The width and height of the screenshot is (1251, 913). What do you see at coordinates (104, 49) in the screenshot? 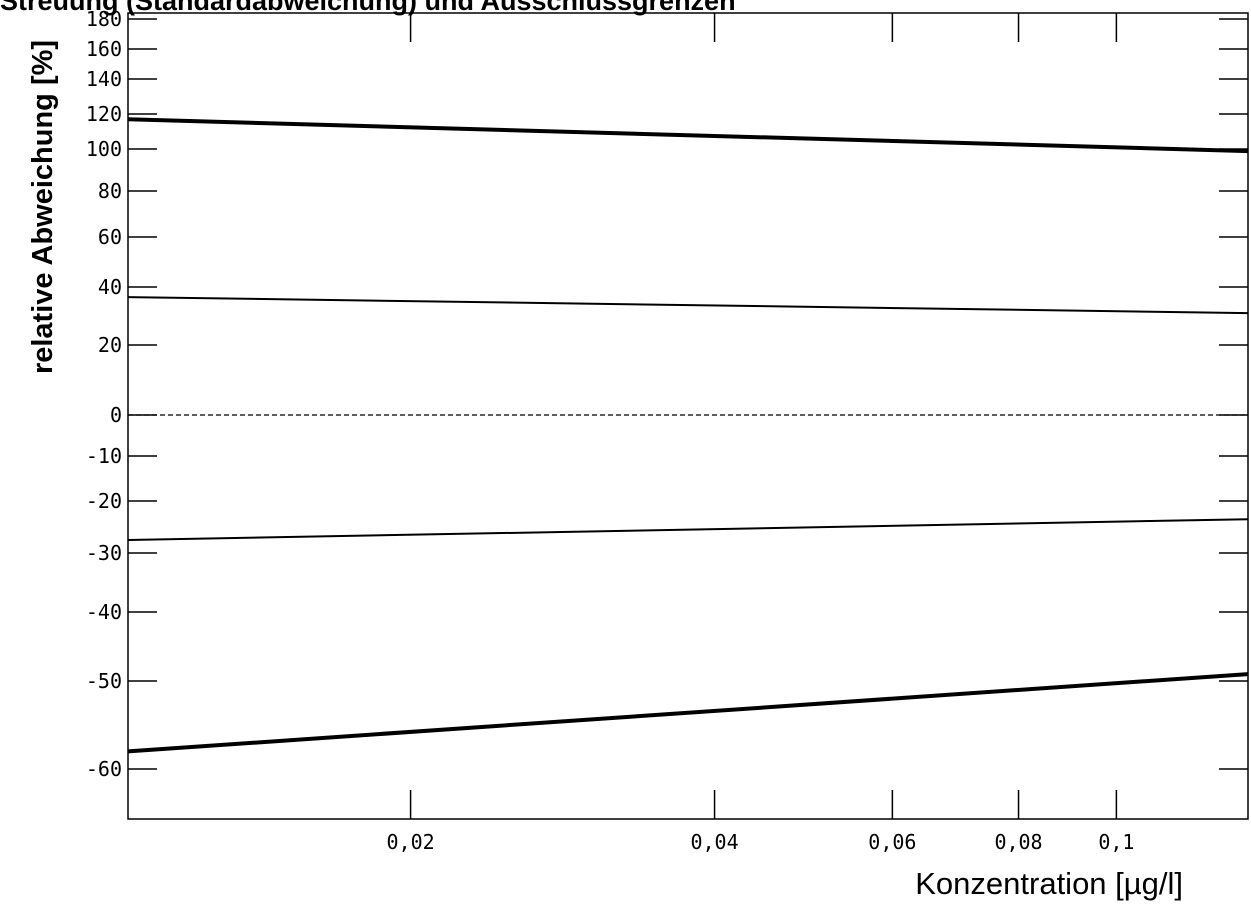
I see `y-tick-label: 160` at bounding box center [104, 49].